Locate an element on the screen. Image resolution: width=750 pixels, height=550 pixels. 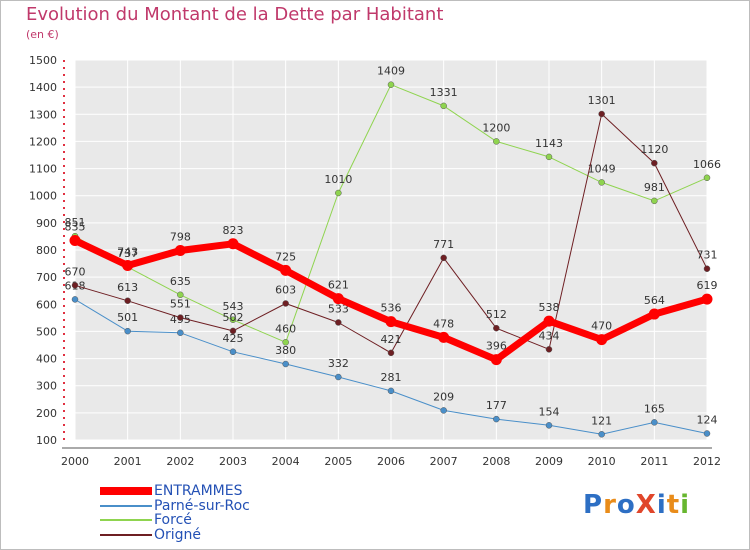
y-tick-label: 1200 is located at coordinates (43, 141).